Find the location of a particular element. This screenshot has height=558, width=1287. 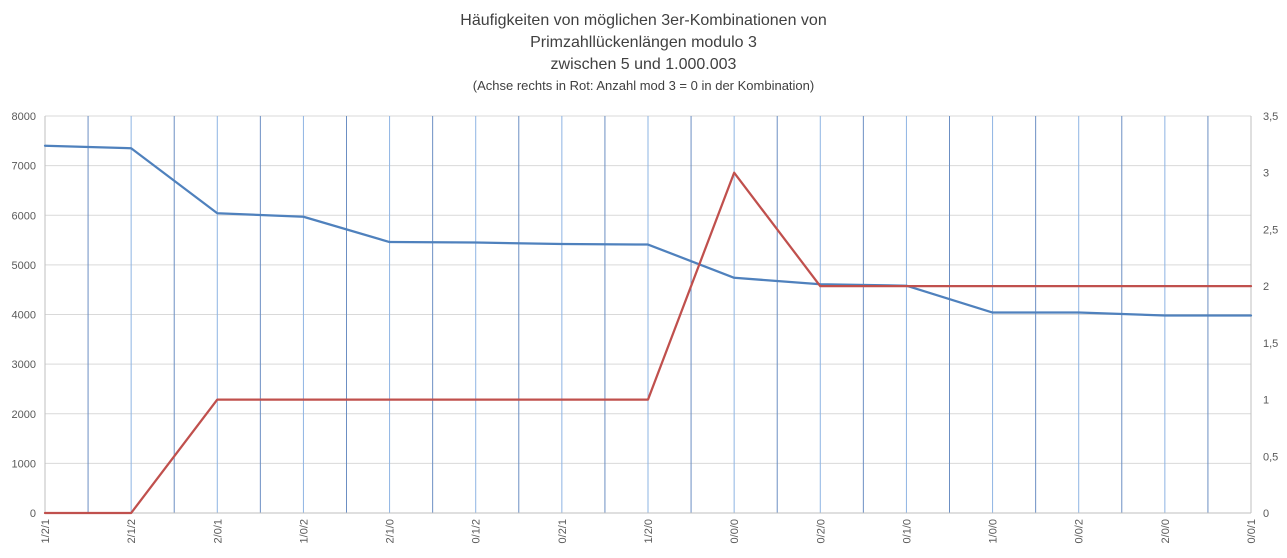

y-left-tick-label: 0 is located at coordinates (33, 514).